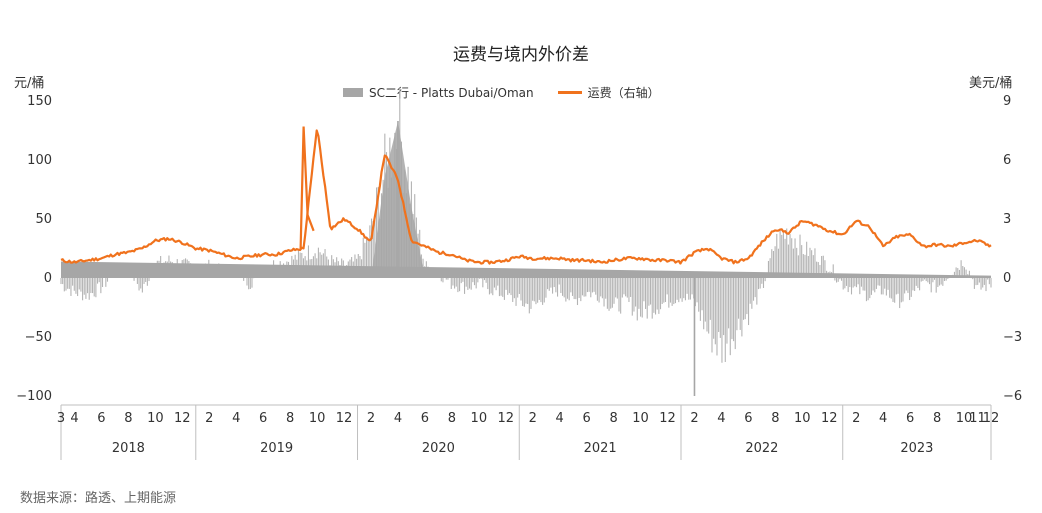 This screenshot has width=1042, height=513. I want to click on year-label: 2018, so click(128, 448).